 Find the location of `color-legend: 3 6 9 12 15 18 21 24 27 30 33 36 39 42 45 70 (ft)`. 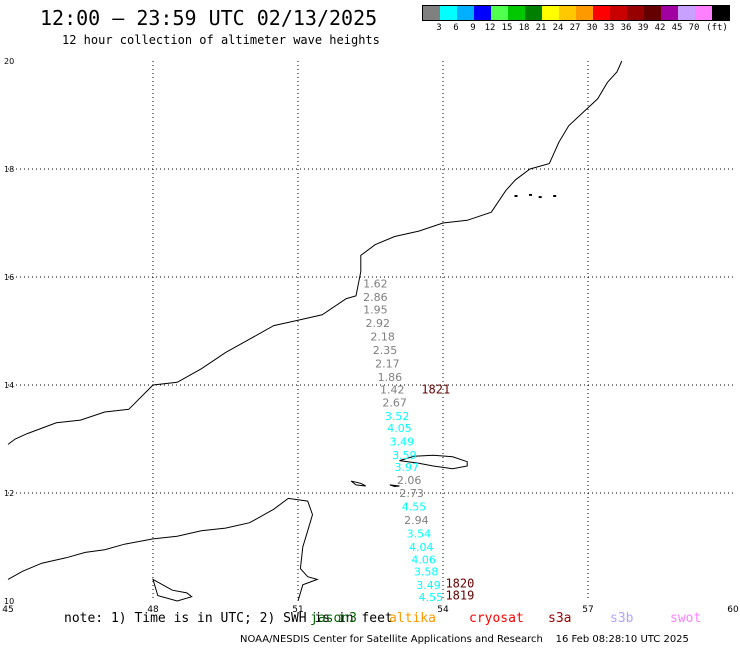

color-legend: 3 6 9 12 15 18 21 24 27 30 33 36 39 42 45 70 (ft) is located at coordinates (576, 20).